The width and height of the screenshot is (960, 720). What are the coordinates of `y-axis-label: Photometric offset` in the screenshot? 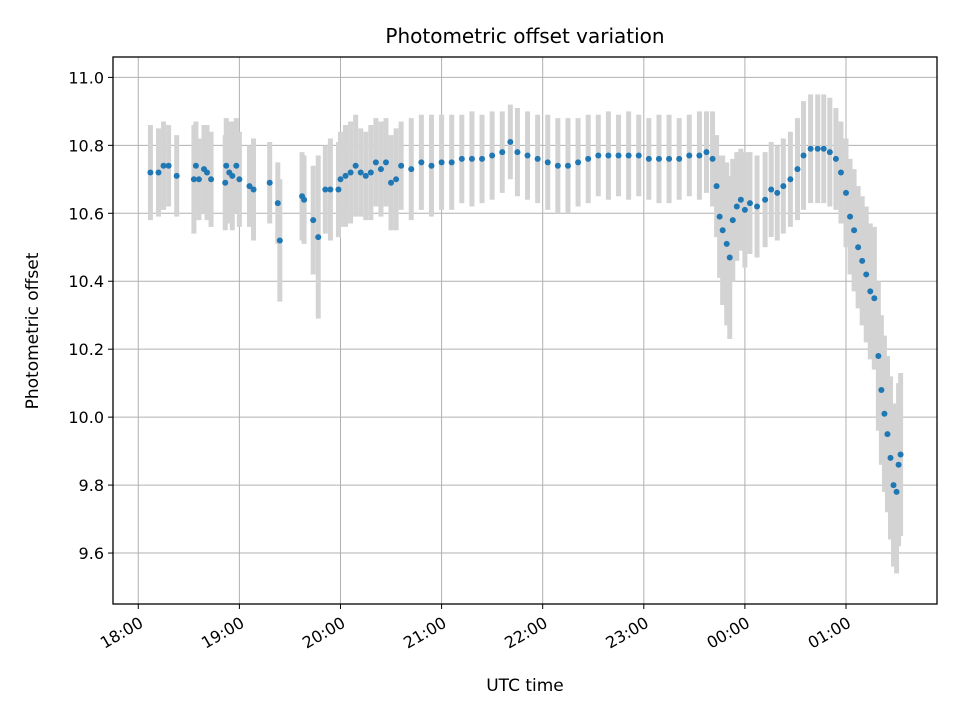 It's located at (33, 330).